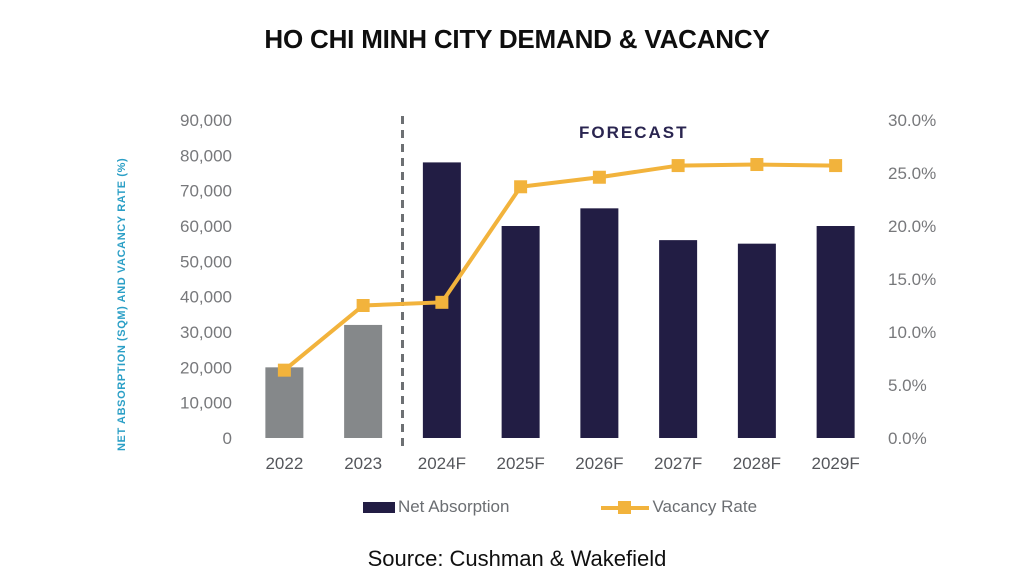  I want to click on chart-title: HO CHI MINH CITY DEMAND & VACANCY, so click(517, 39).